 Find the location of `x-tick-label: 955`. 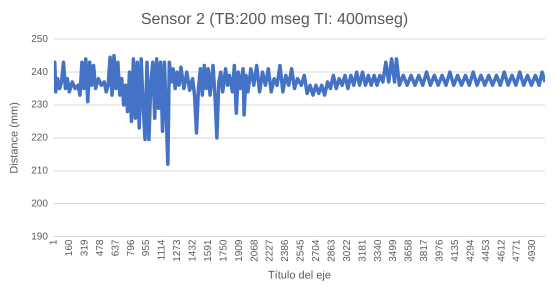

x-tick-label: 955 is located at coordinates (146, 247).